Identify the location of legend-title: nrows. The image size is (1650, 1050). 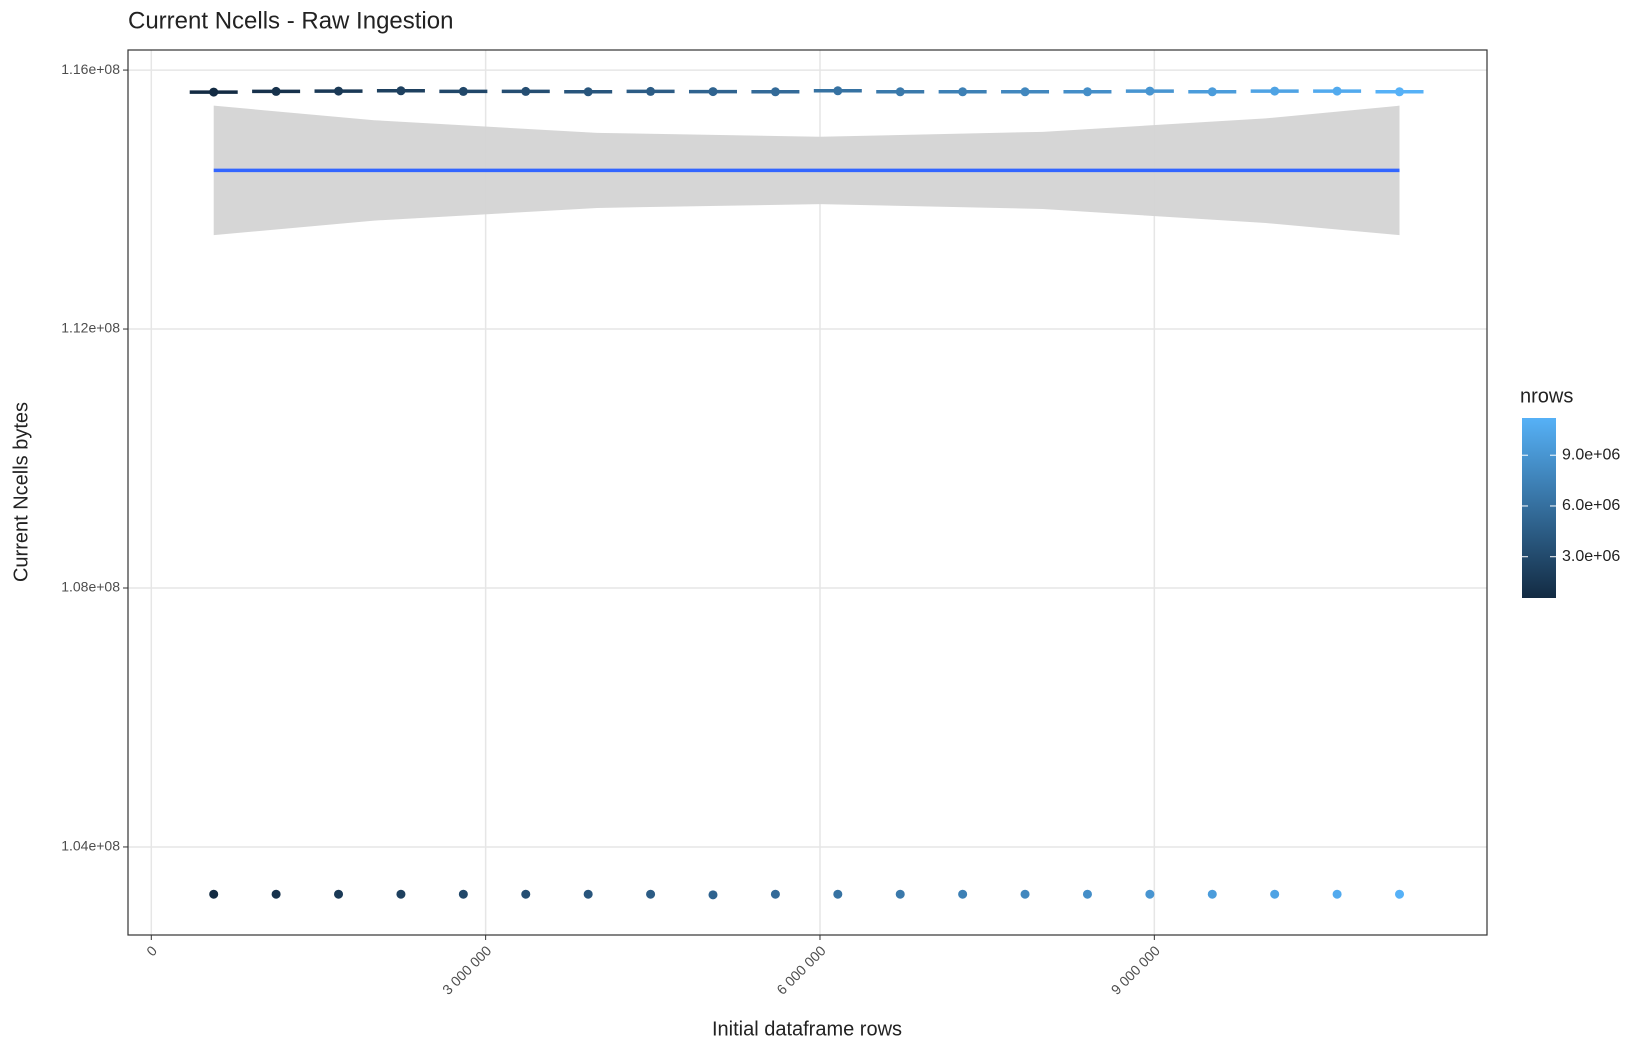
(1546, 396).